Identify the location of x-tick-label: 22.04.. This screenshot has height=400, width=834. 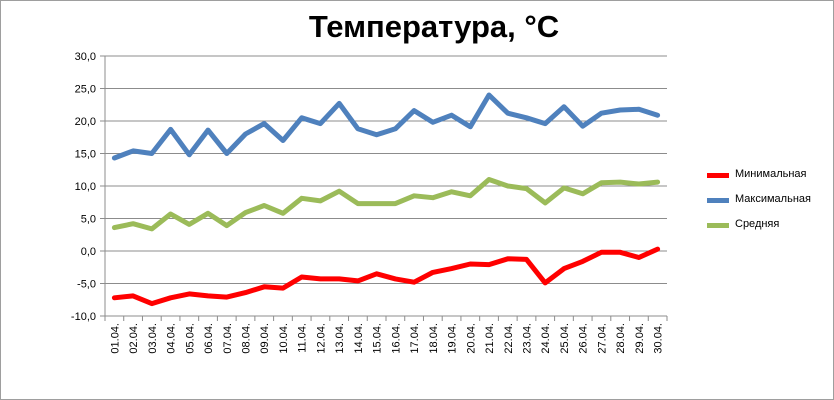
(509, 338).